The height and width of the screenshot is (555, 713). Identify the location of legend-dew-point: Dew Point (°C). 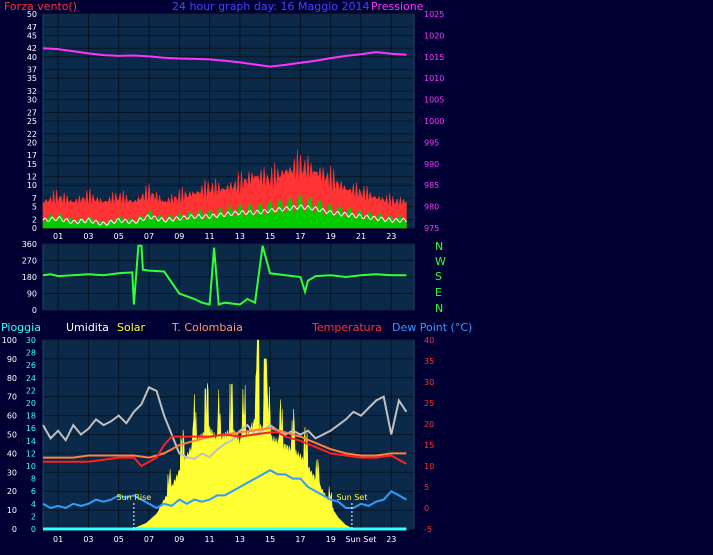
(432, 327).